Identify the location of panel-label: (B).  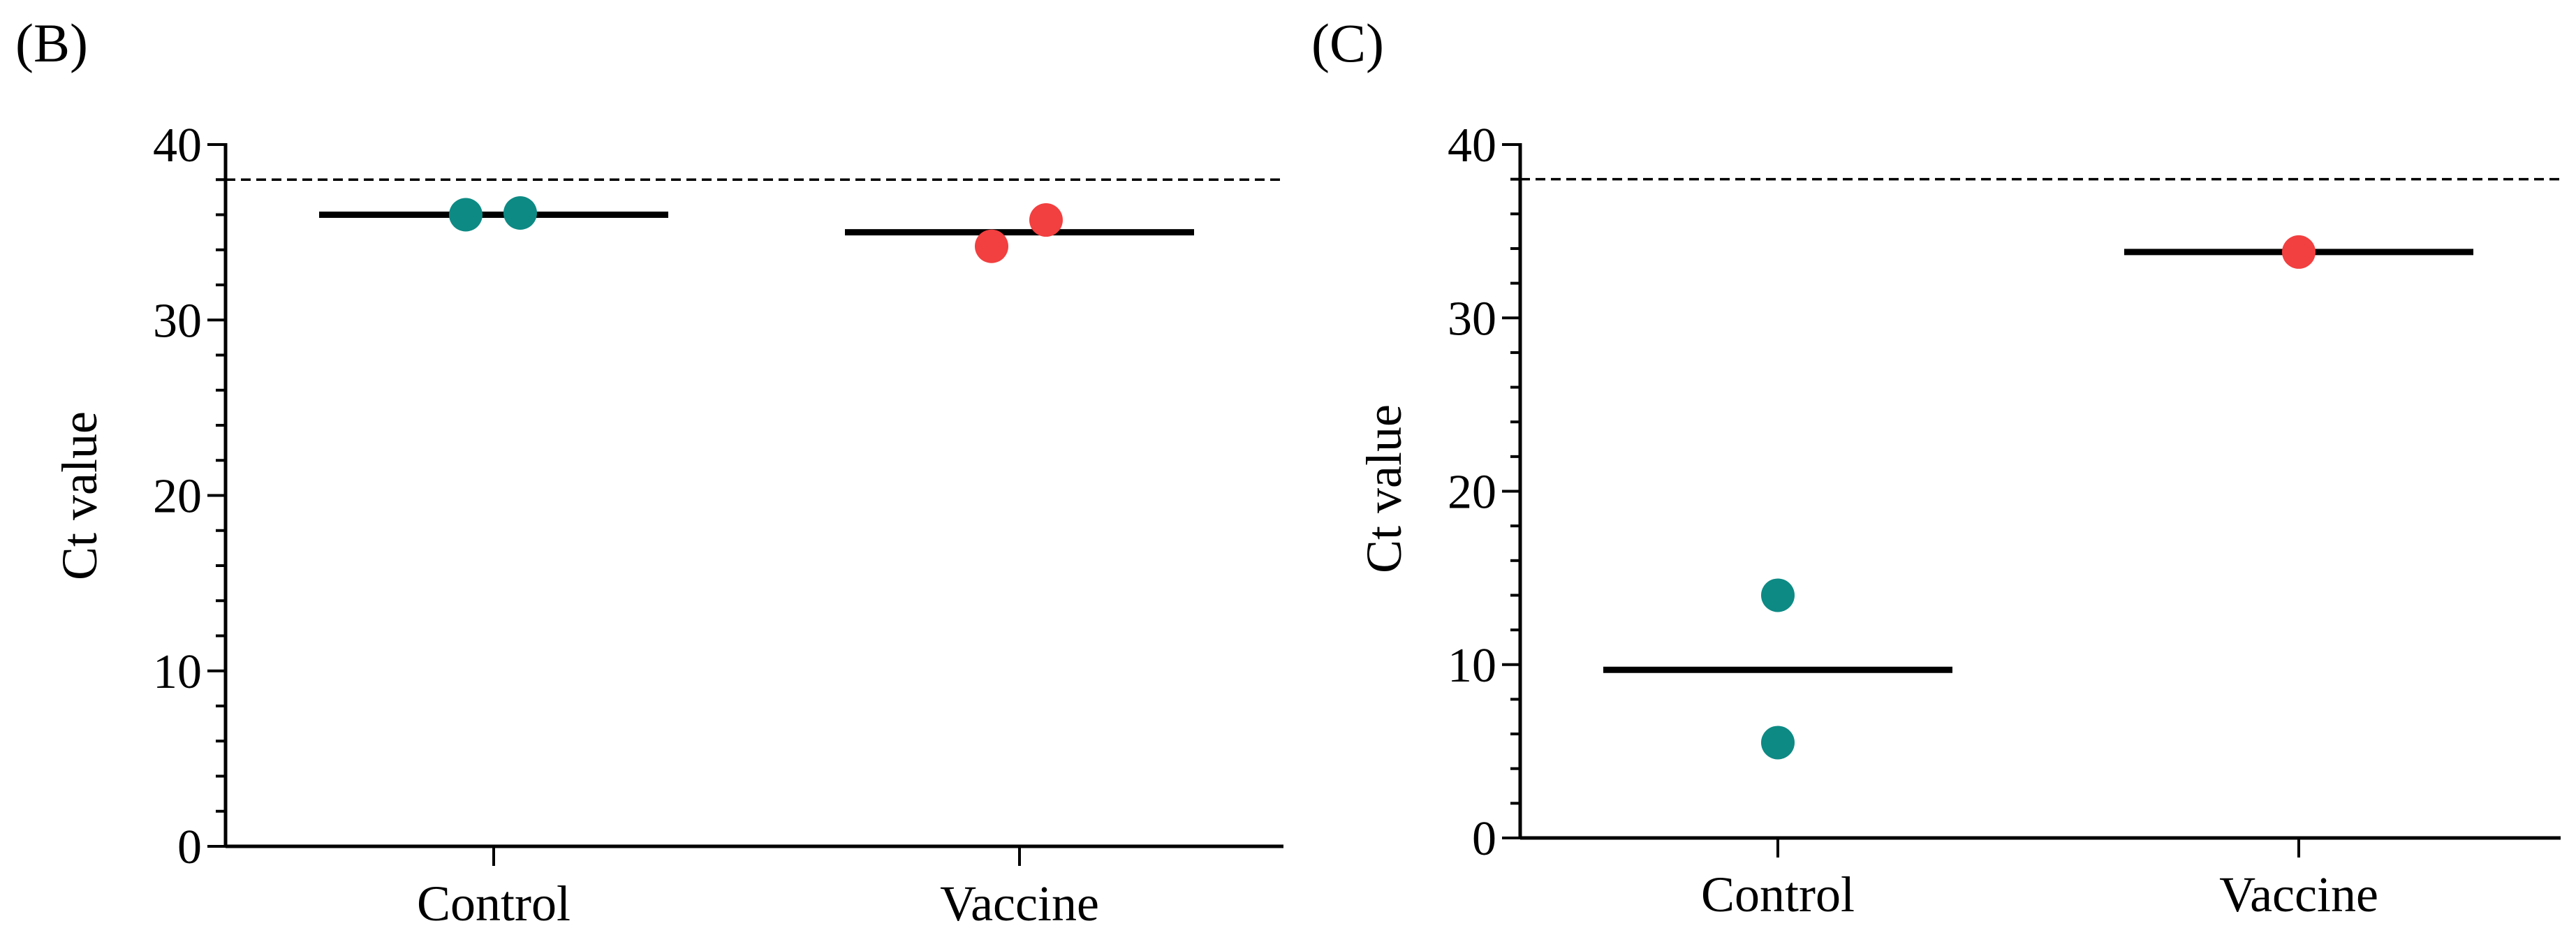
(51, 43).